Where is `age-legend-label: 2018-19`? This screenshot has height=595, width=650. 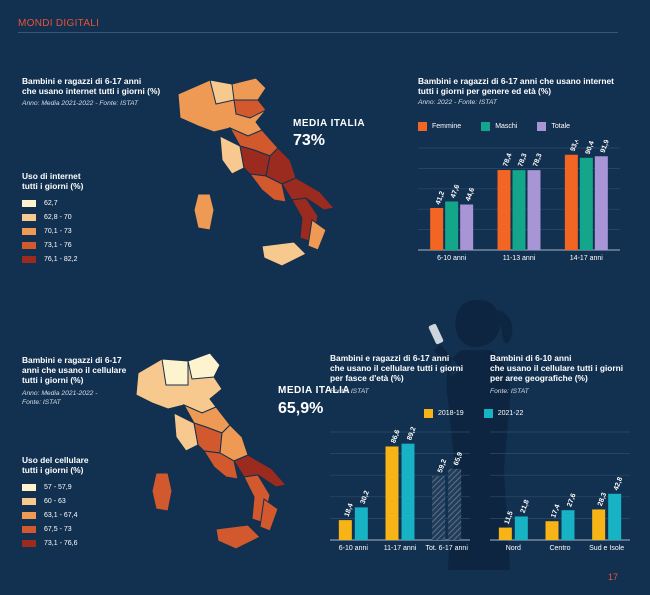 age-legend-label: 2018-19 is located at coordinates (451, 413).